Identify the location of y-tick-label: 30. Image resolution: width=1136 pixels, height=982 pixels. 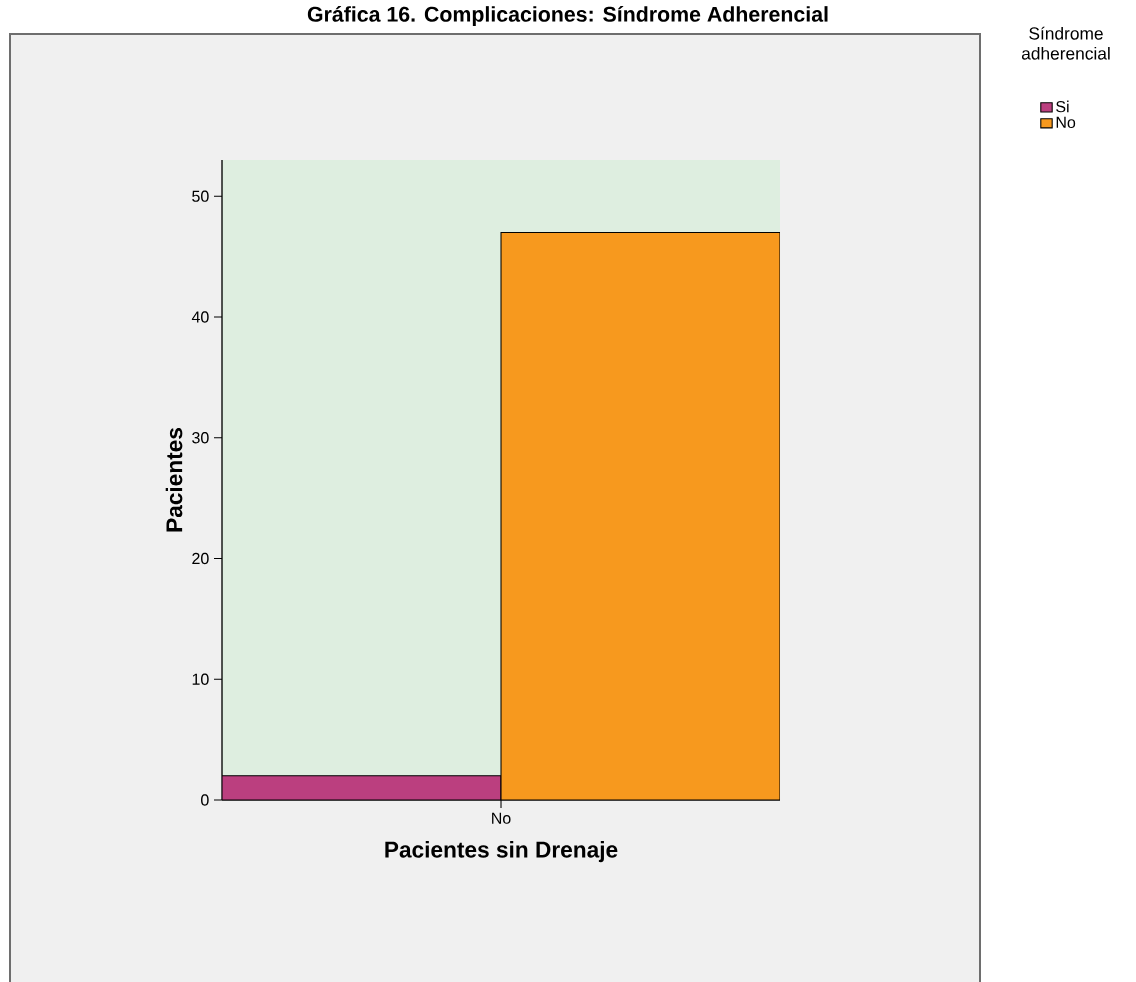
(200, 438).